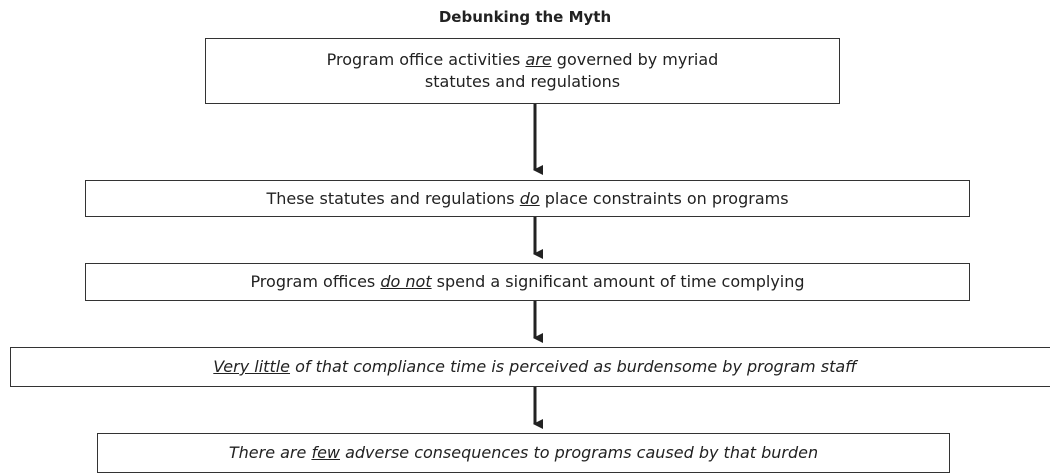 The height and width of the screenshot is (473, 1050). What do you see at coordinates (635, 59) in the screenshot?
I see `text-segment: governed by myriad` at bounding box center [635, 59].